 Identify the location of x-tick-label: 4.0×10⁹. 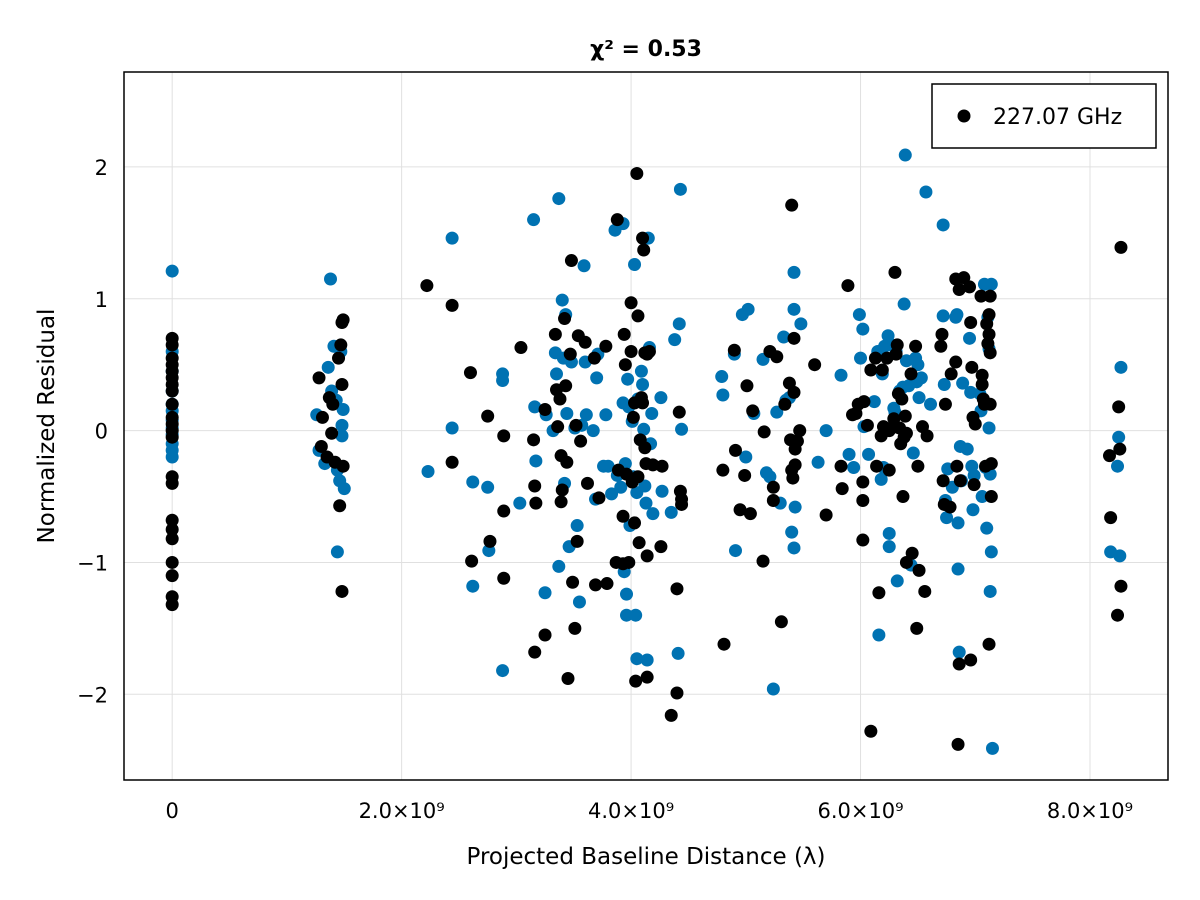
(631, 811).